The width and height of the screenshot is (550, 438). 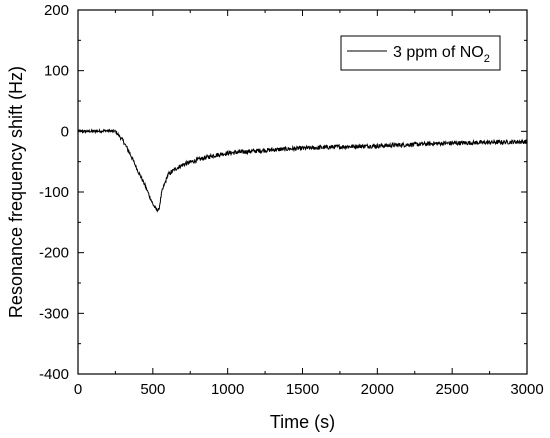 I want to click on x-tick-label: 0, so click(x=78, y=389).